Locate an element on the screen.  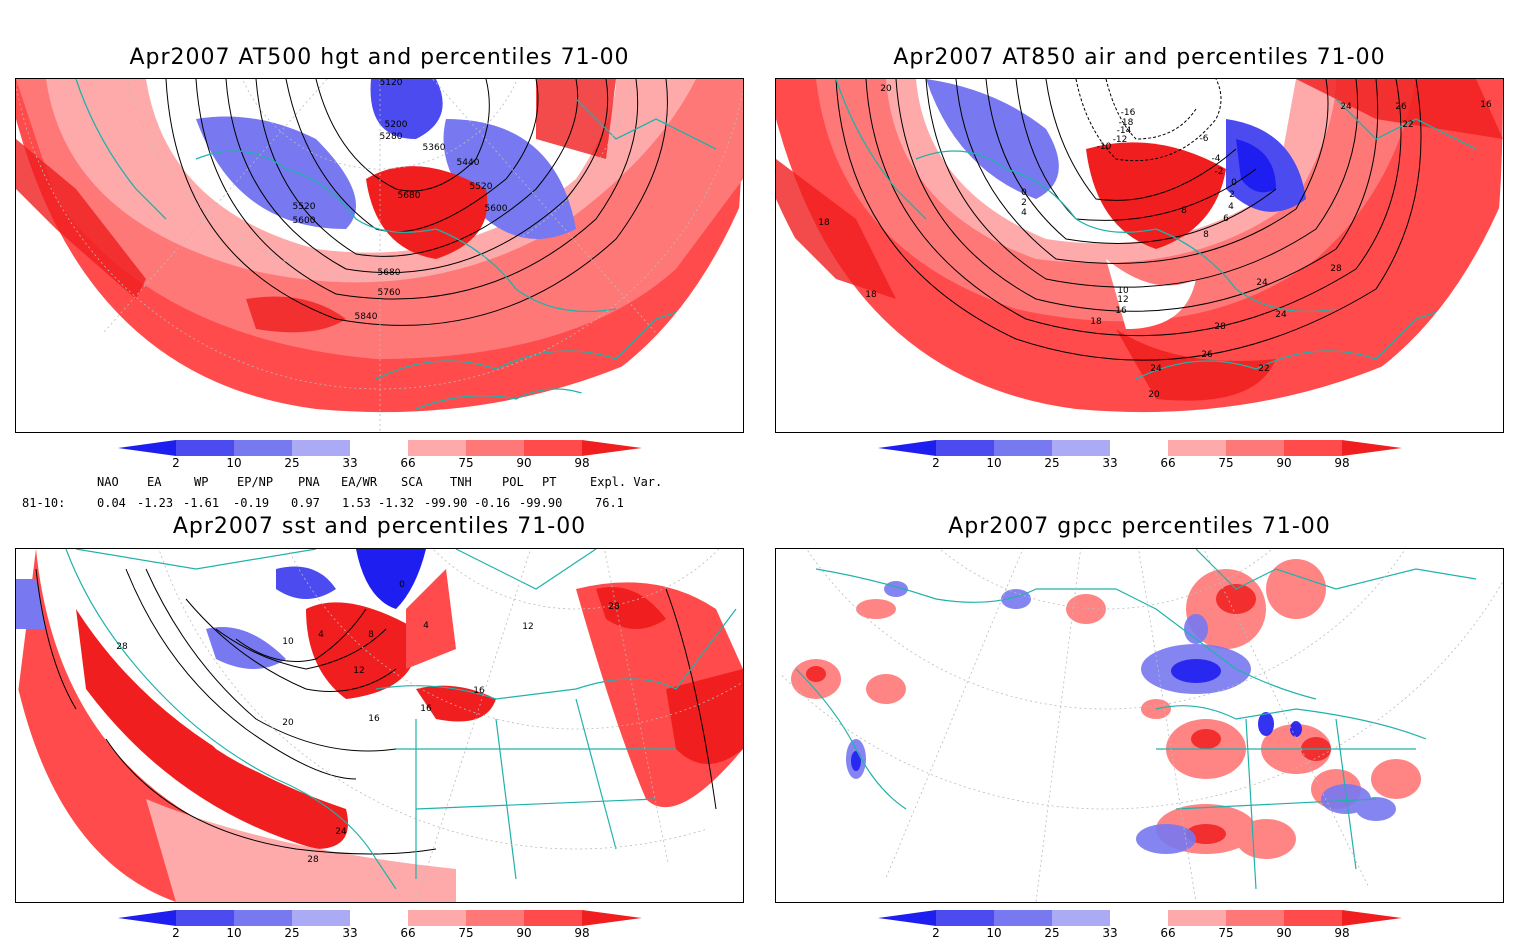
colorbar-gpcc: 2 10 25 33 66 75 90 98 is located at coordinates (1140, 926).